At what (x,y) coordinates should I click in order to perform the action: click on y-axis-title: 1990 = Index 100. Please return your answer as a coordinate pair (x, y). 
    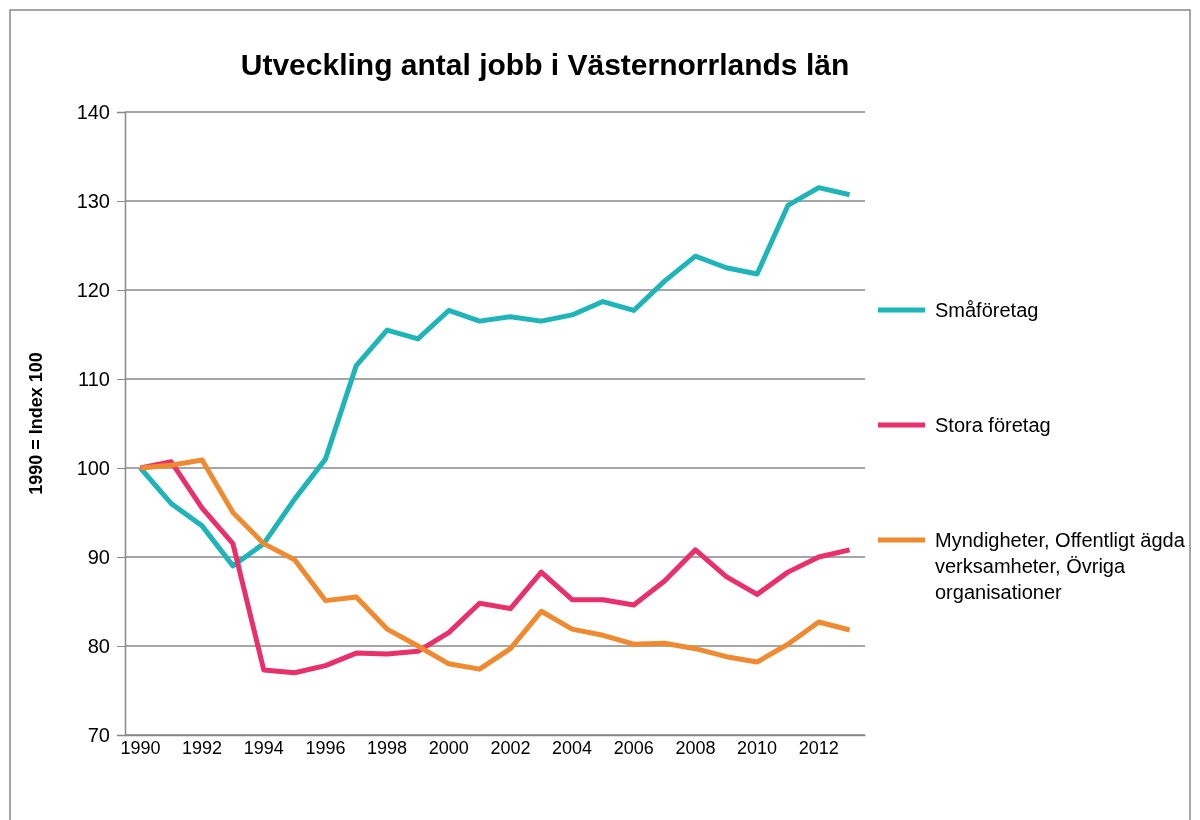
    Looking at the image, I should click on (36, 423).